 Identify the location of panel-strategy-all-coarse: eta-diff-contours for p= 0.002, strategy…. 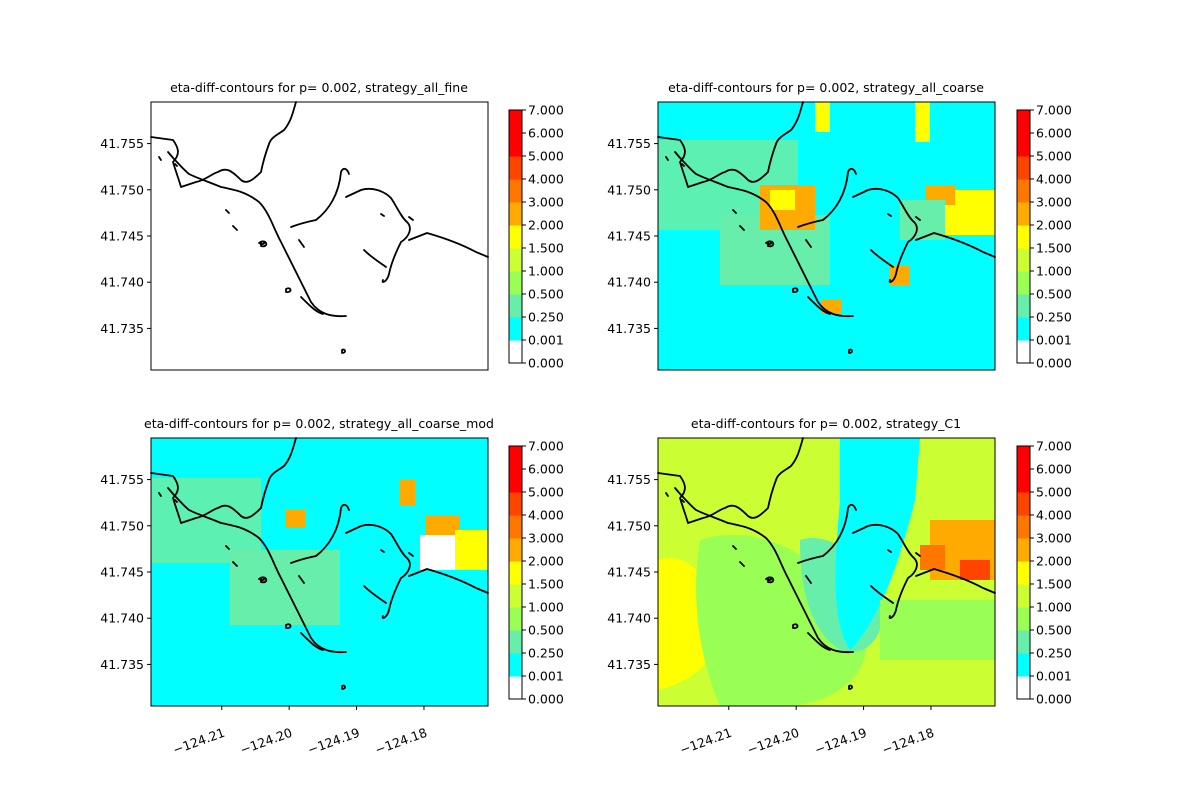
(839, 225).